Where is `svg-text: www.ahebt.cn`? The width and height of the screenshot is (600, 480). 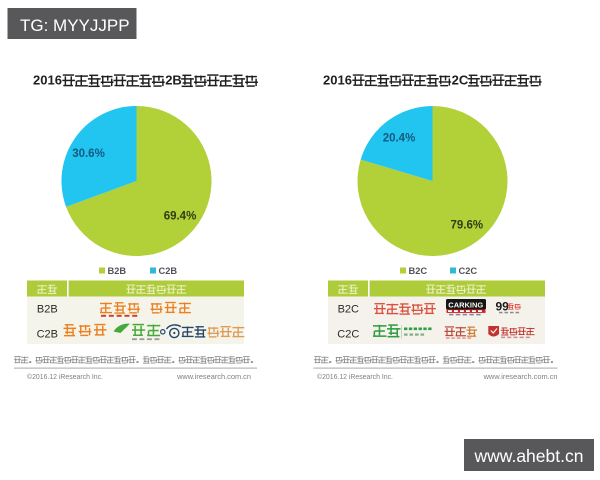 svg-text: www.ahebt.cn is located at coordinates (529, 456).